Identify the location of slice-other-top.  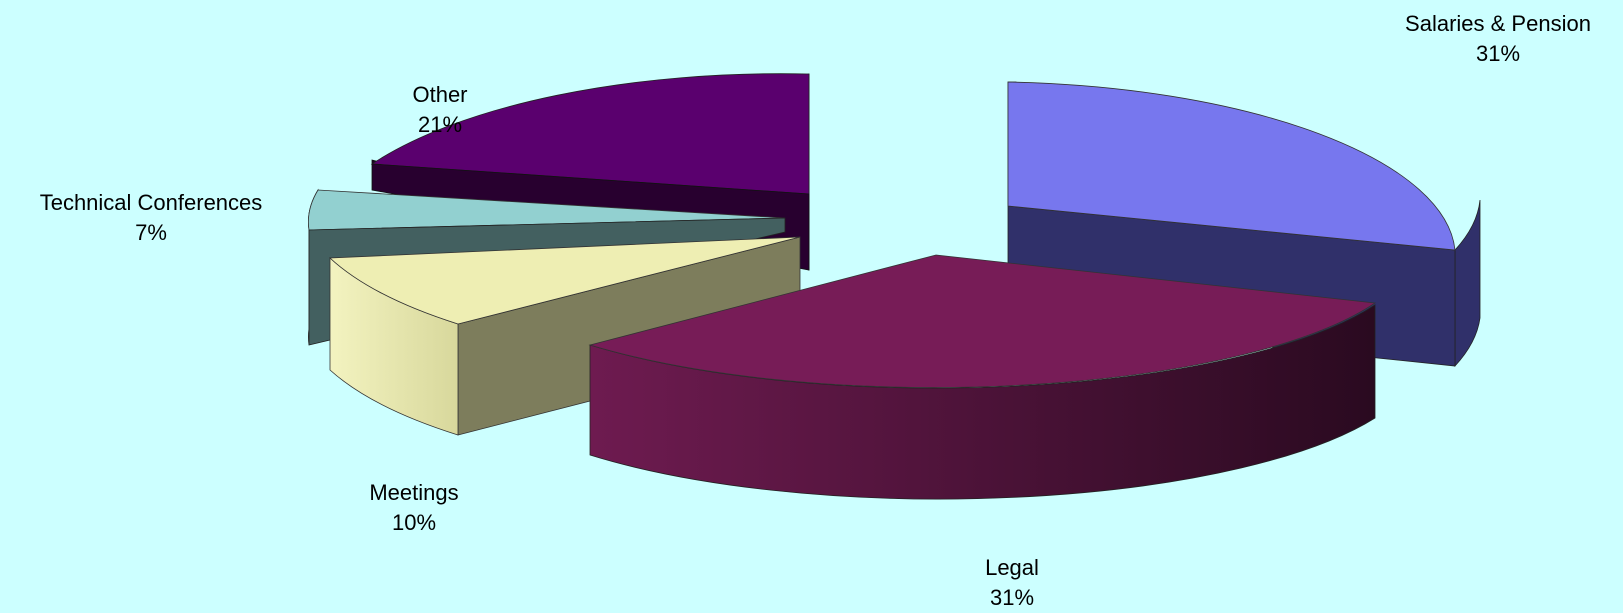
(590, 134).